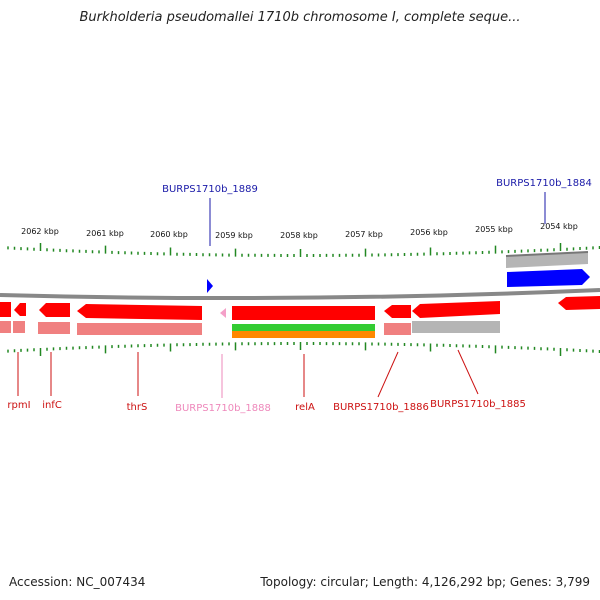 The image size is (600, 600). What do you see at coordinates (19, 327) in the screenshot?
I see `bar-small-light` at bounding box center [19, 327].